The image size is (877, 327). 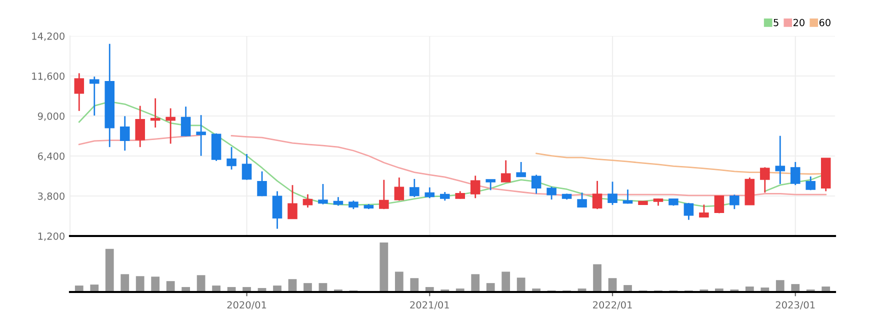 What do you see at coordinates (795, 305) in the screenshot?
I see `x-tick-label: 2023/01` at bounding box center [795, 305].